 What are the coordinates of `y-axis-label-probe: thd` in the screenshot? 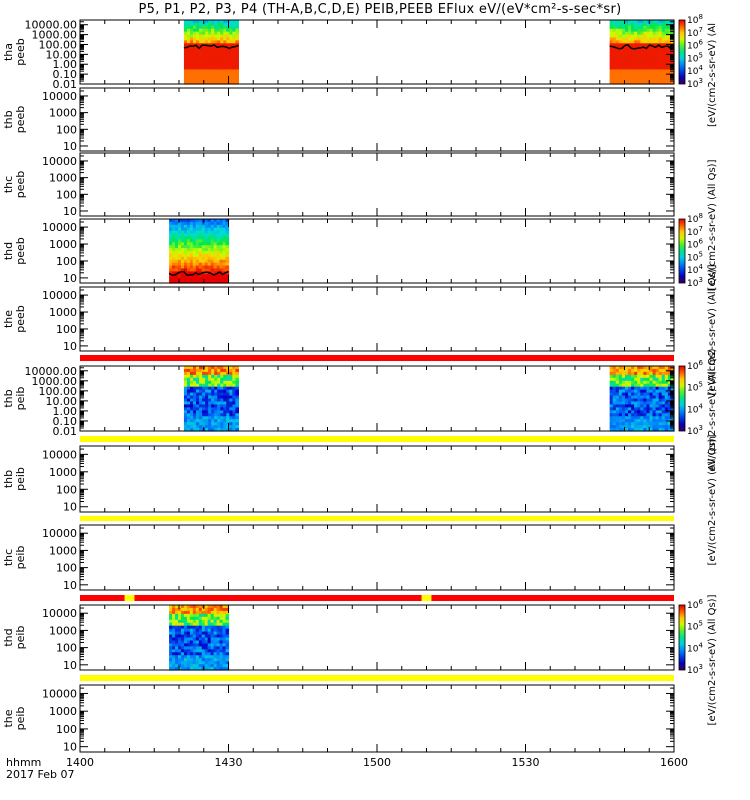 It's located at (8, 251).